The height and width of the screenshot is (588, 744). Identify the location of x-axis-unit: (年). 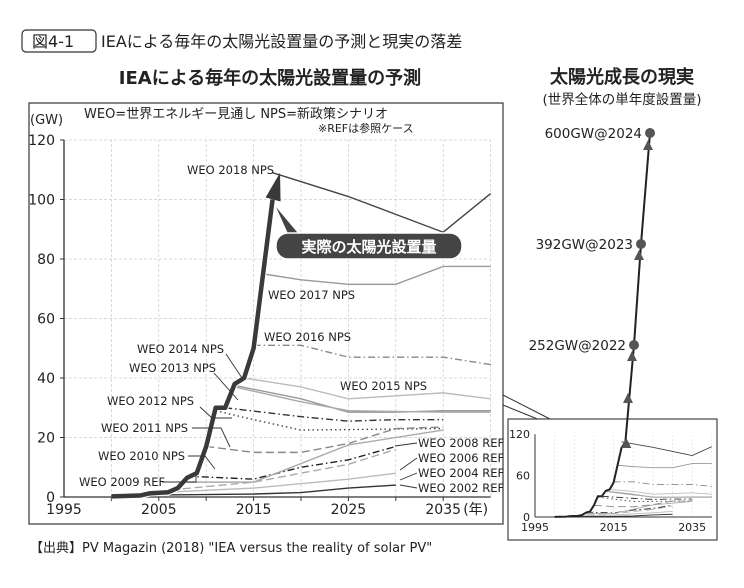
(475, 510).